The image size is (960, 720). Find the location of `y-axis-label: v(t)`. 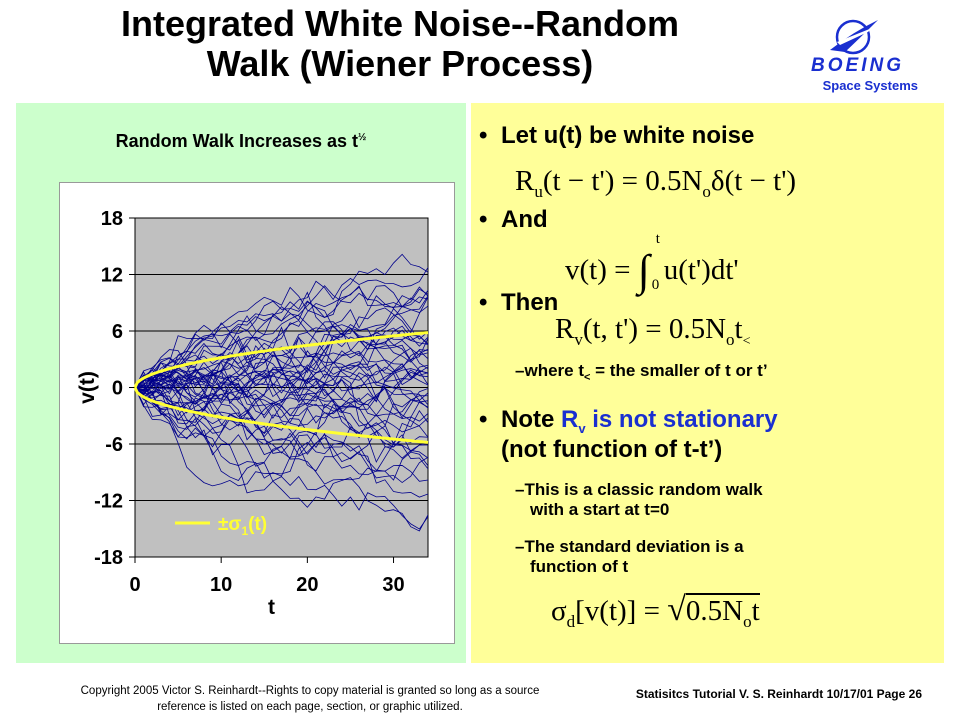

y-axis-label: v(t) is located at coordinates (87, 387).